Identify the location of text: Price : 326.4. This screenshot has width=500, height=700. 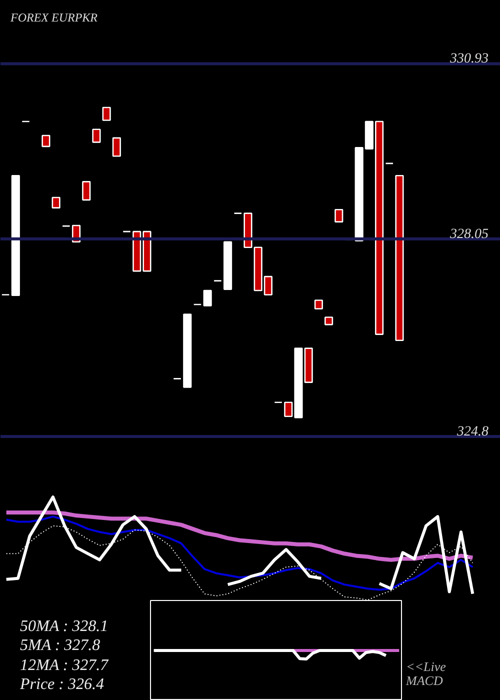
(62, 684).